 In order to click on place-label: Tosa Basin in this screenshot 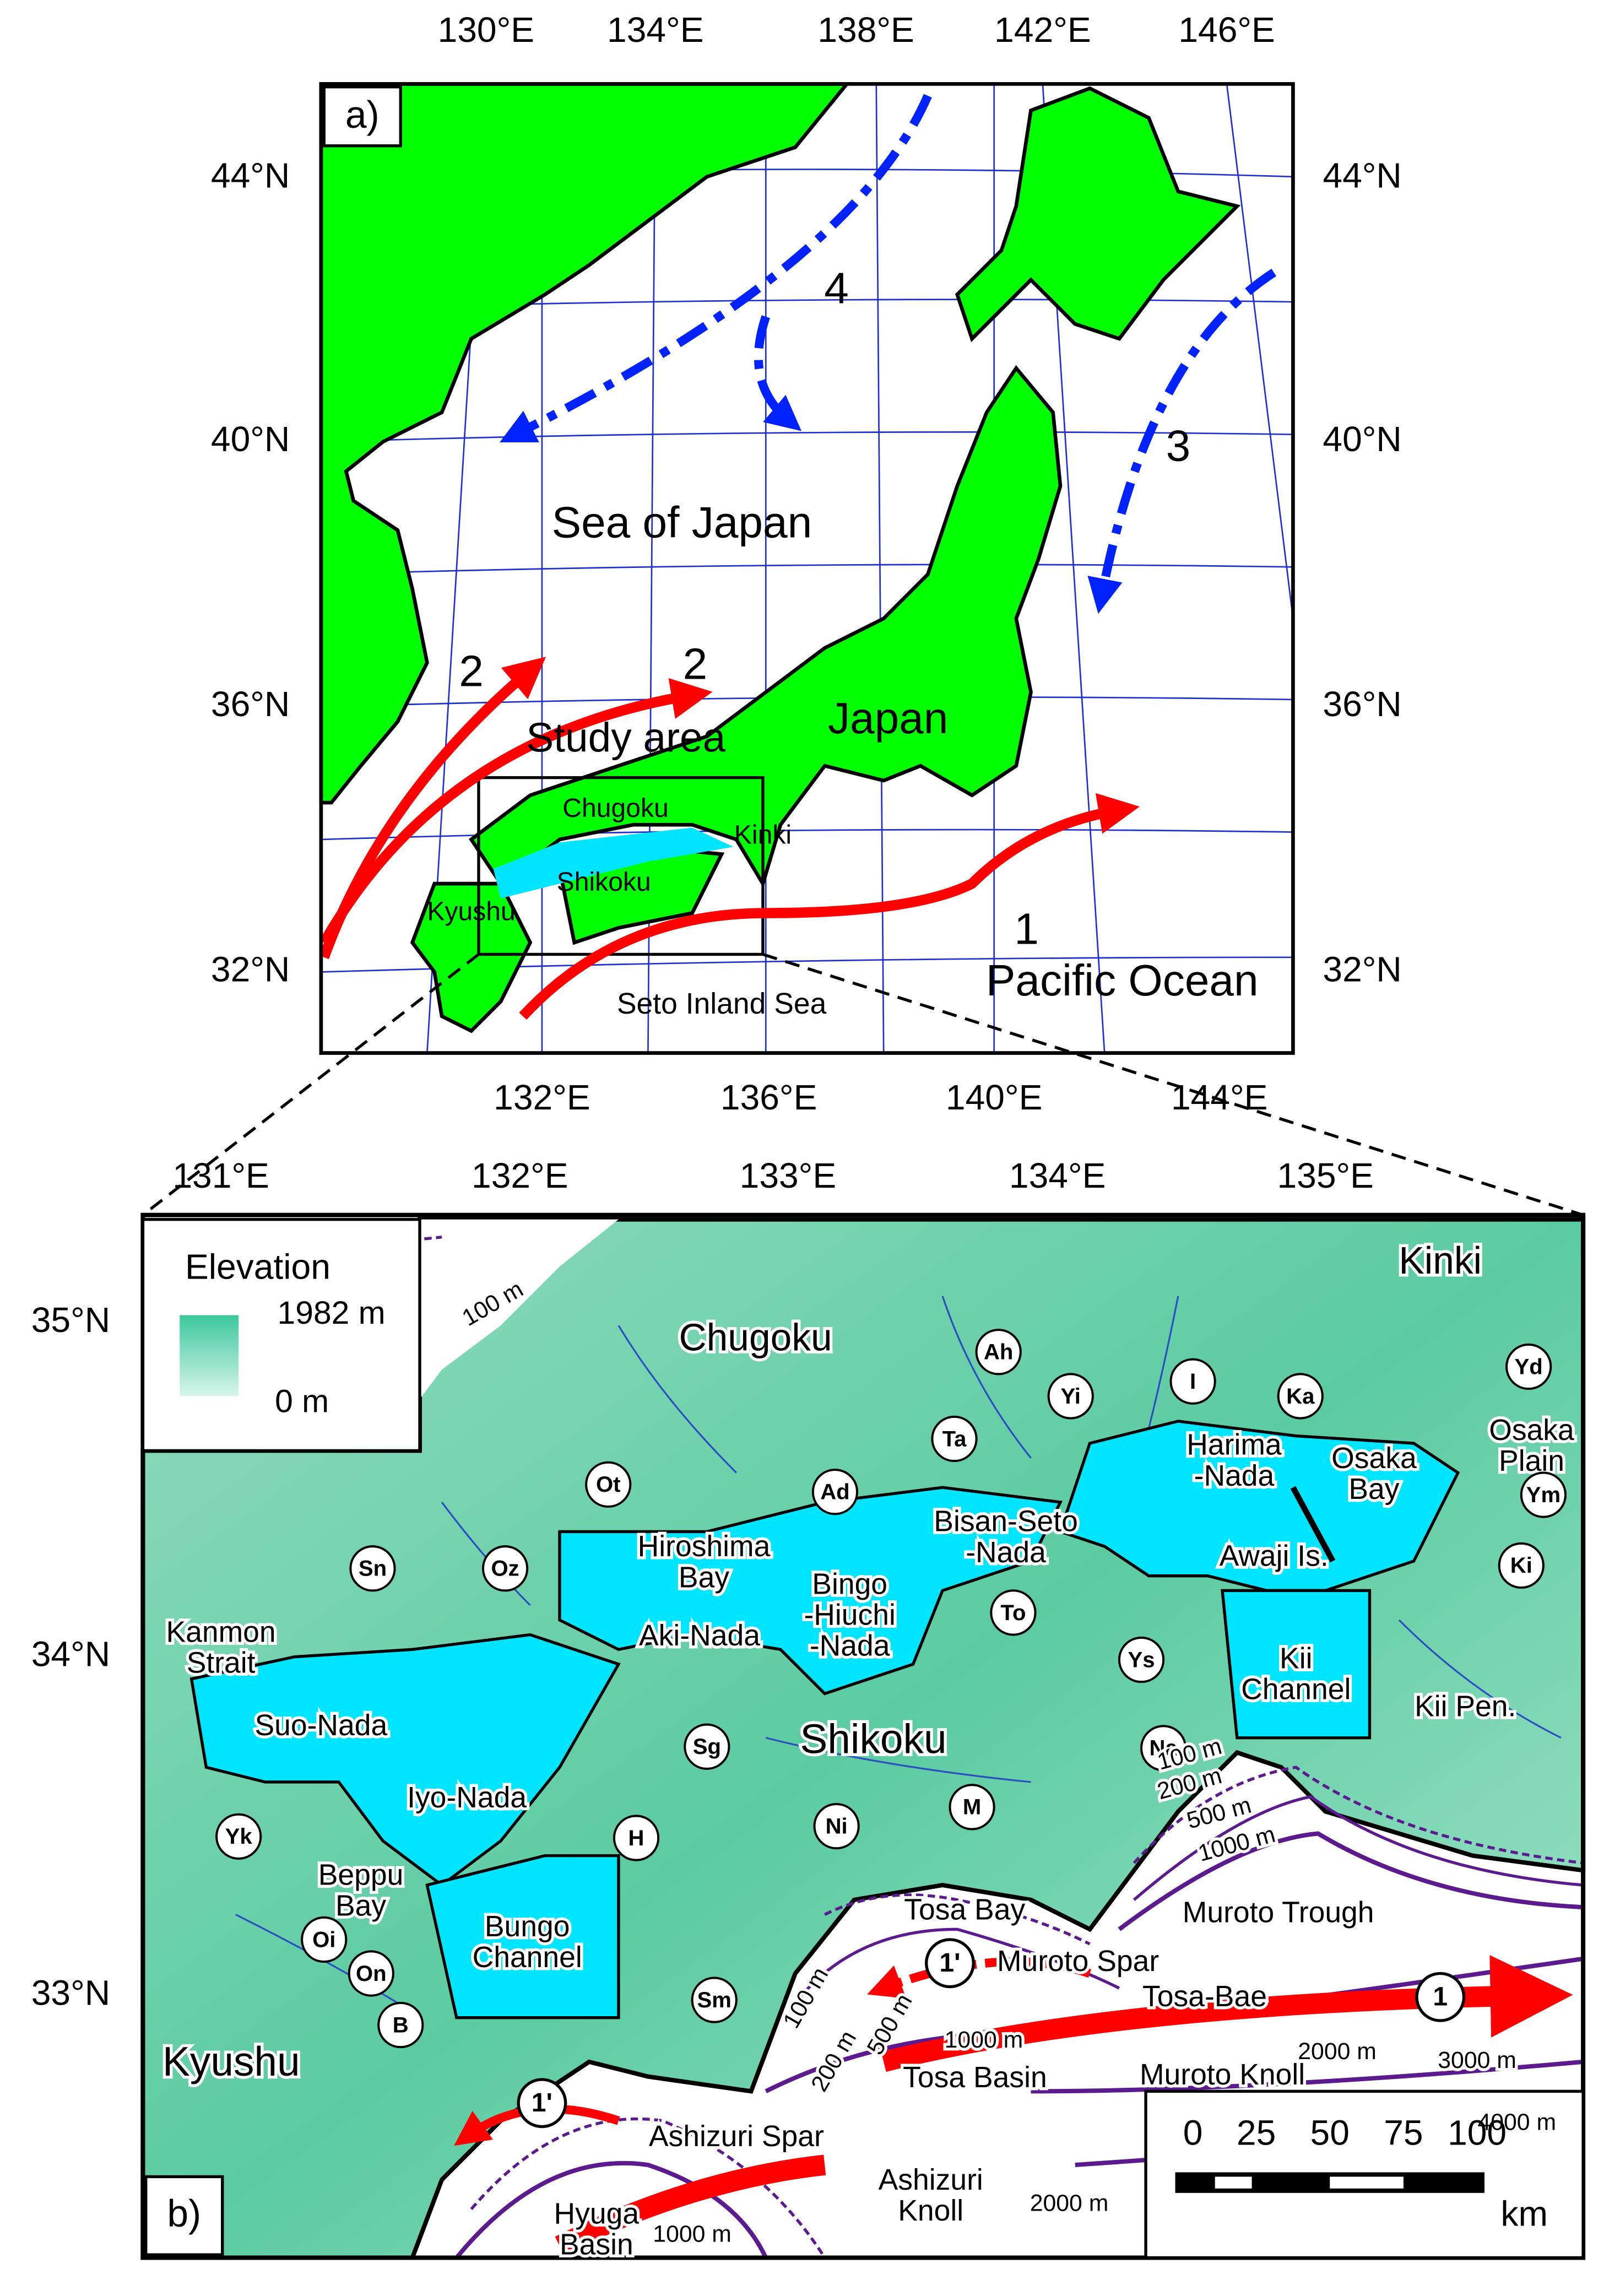, I will do `click(975, 2077)`.